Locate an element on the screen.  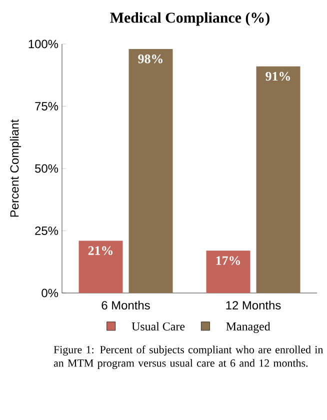
data-label: 17% is located at coordinates (228, 260).